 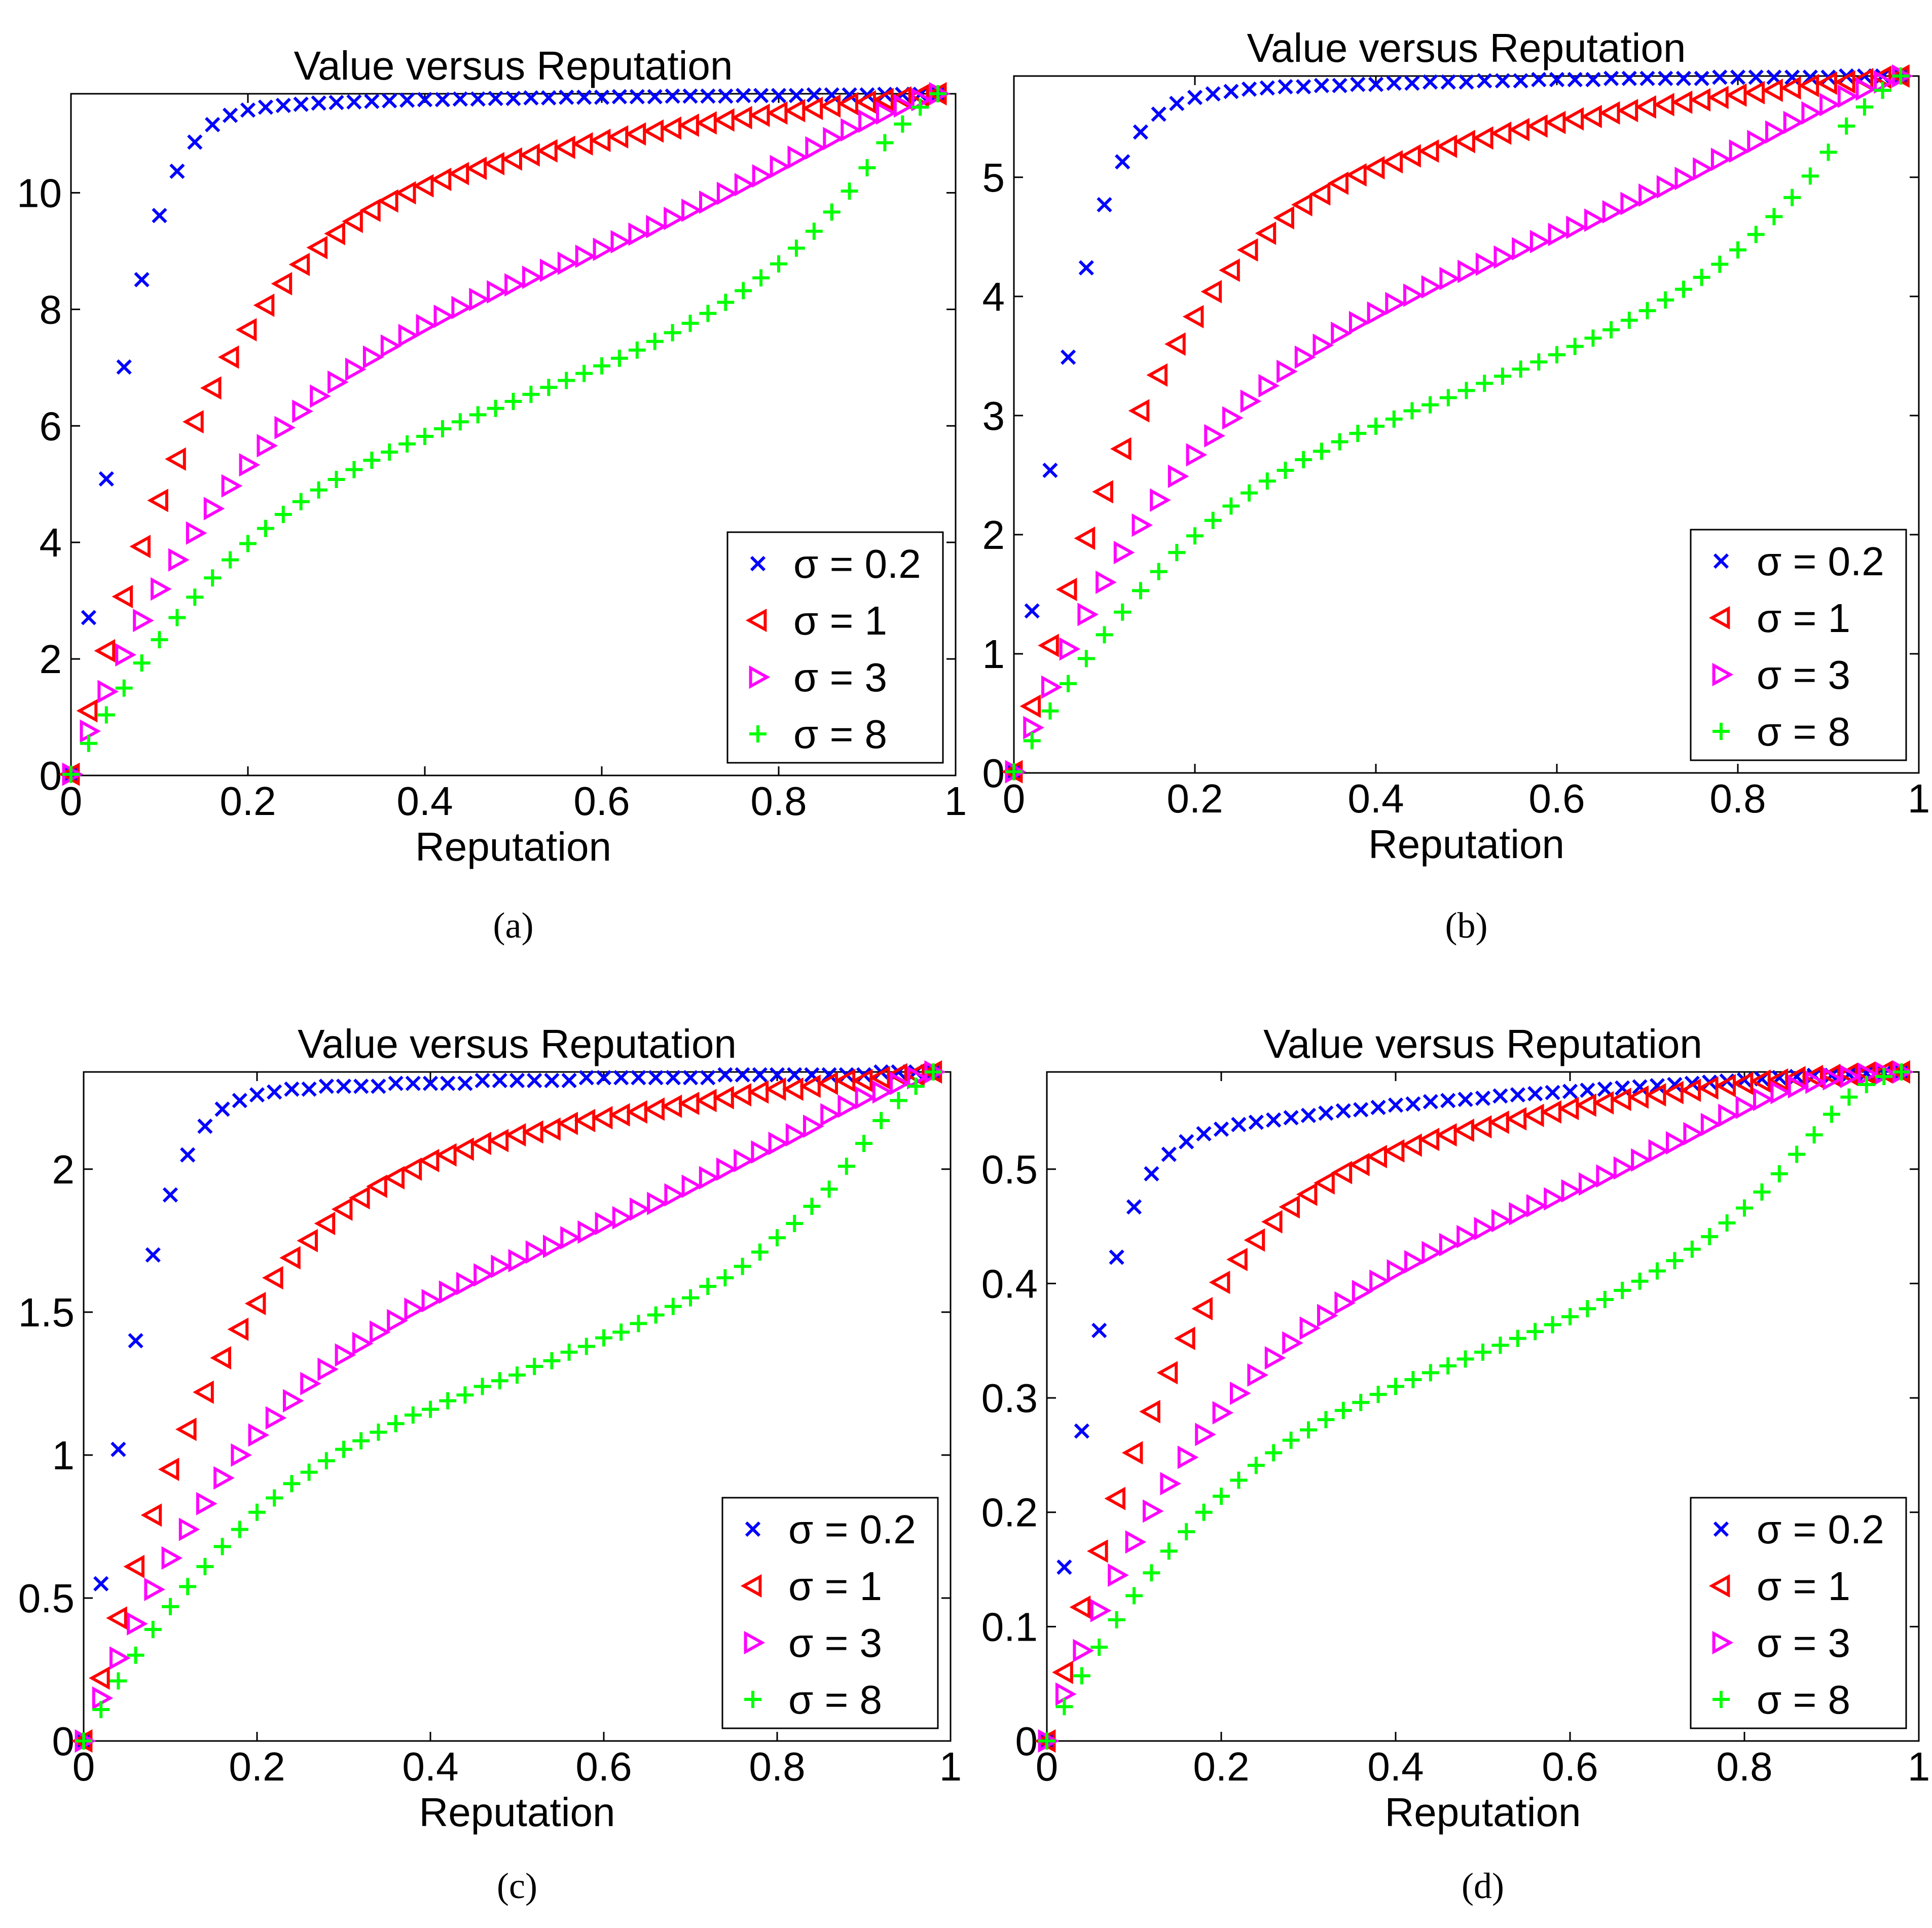 I want to click on x-tick-label: 0.8, so click(x=779, y=801).